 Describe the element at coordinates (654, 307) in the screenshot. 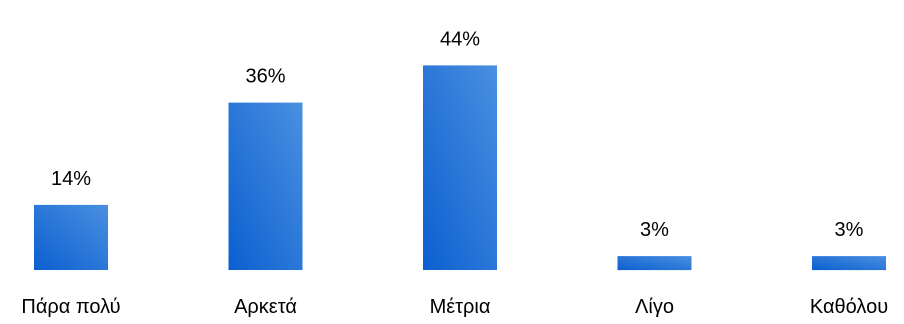

I see `category-label: Λίγο` at that location.